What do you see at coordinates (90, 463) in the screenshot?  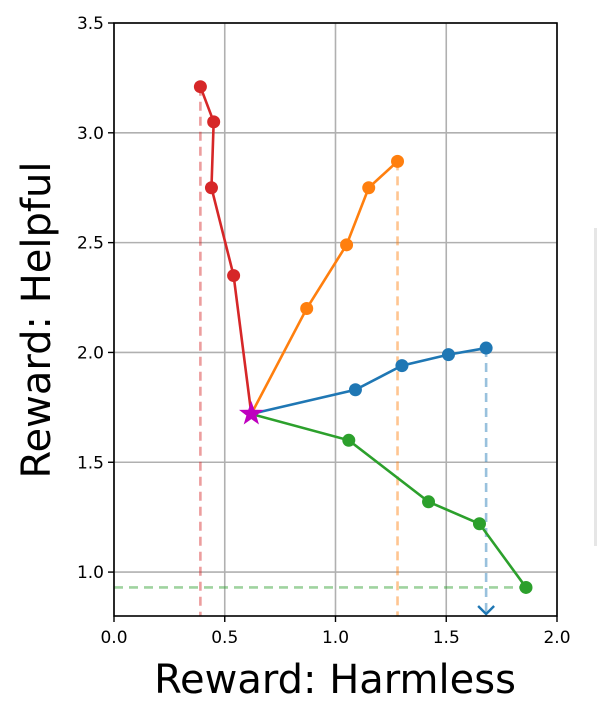 I see `y-tick-label: 1.5` at bounding box center [90, 463].